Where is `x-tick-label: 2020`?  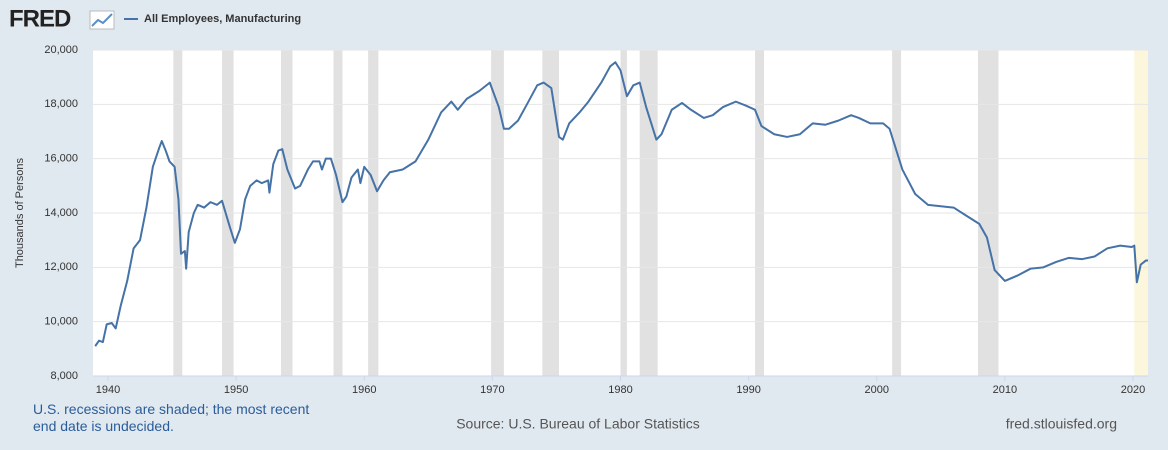
x-tick-label: 2020 is located at coordinates (1133, 390).